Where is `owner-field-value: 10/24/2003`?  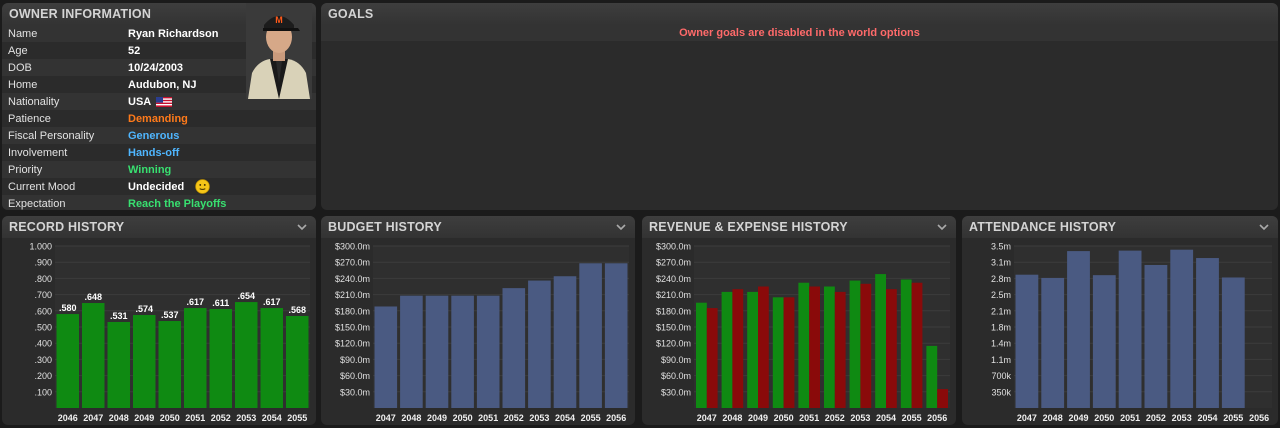
owner-field-value: 10/24/2003 is located at coordinates (155, 68).